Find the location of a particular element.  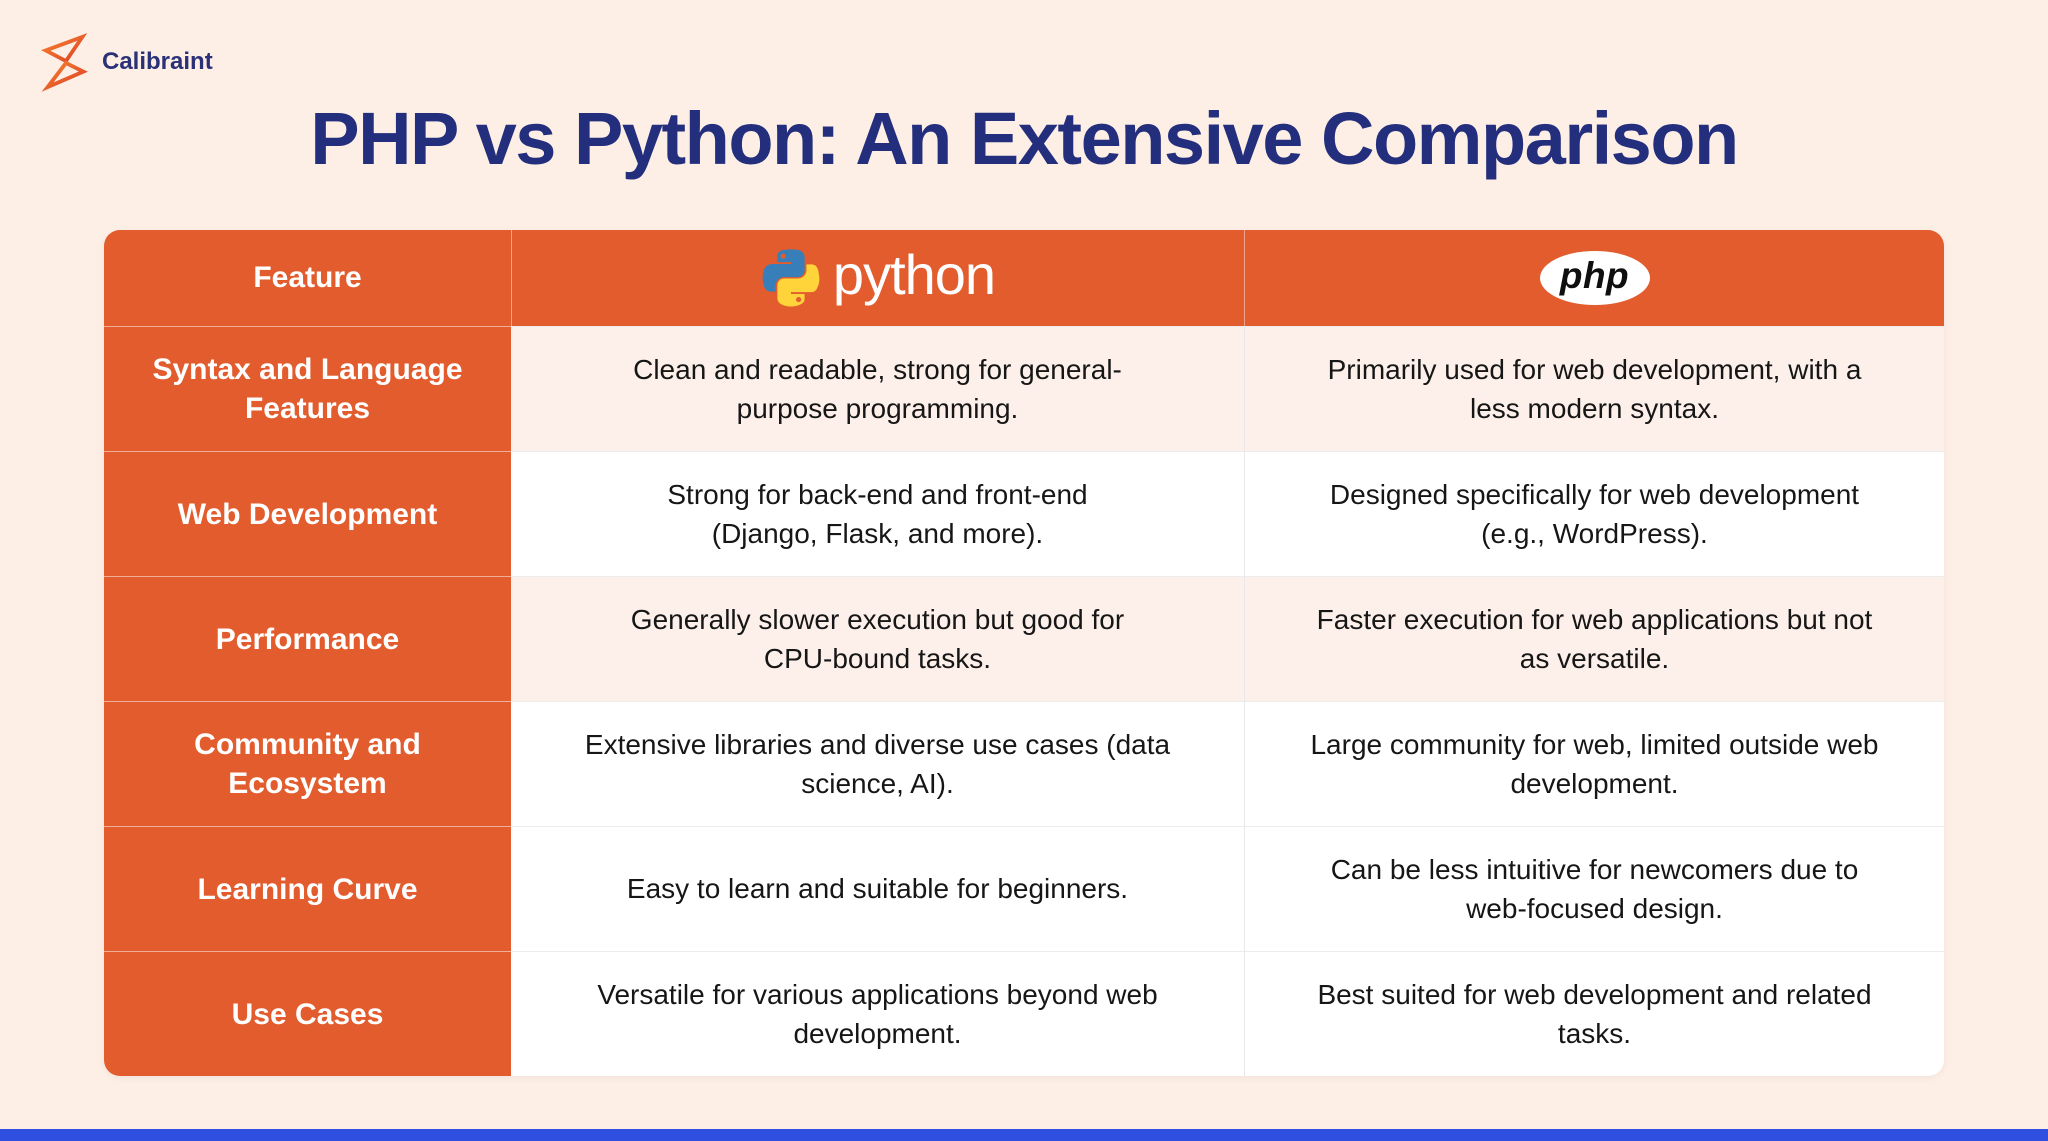

feature-cell: Performance is located at coordinates (307, 638).